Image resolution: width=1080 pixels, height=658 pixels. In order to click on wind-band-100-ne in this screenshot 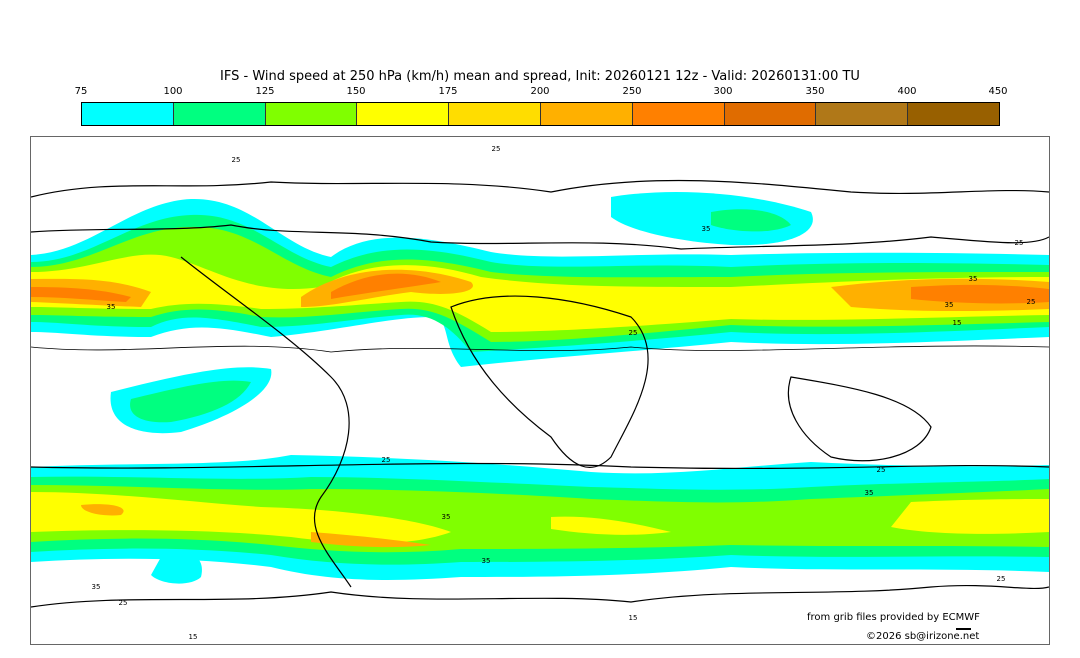, I will do `click(751, 220)`.